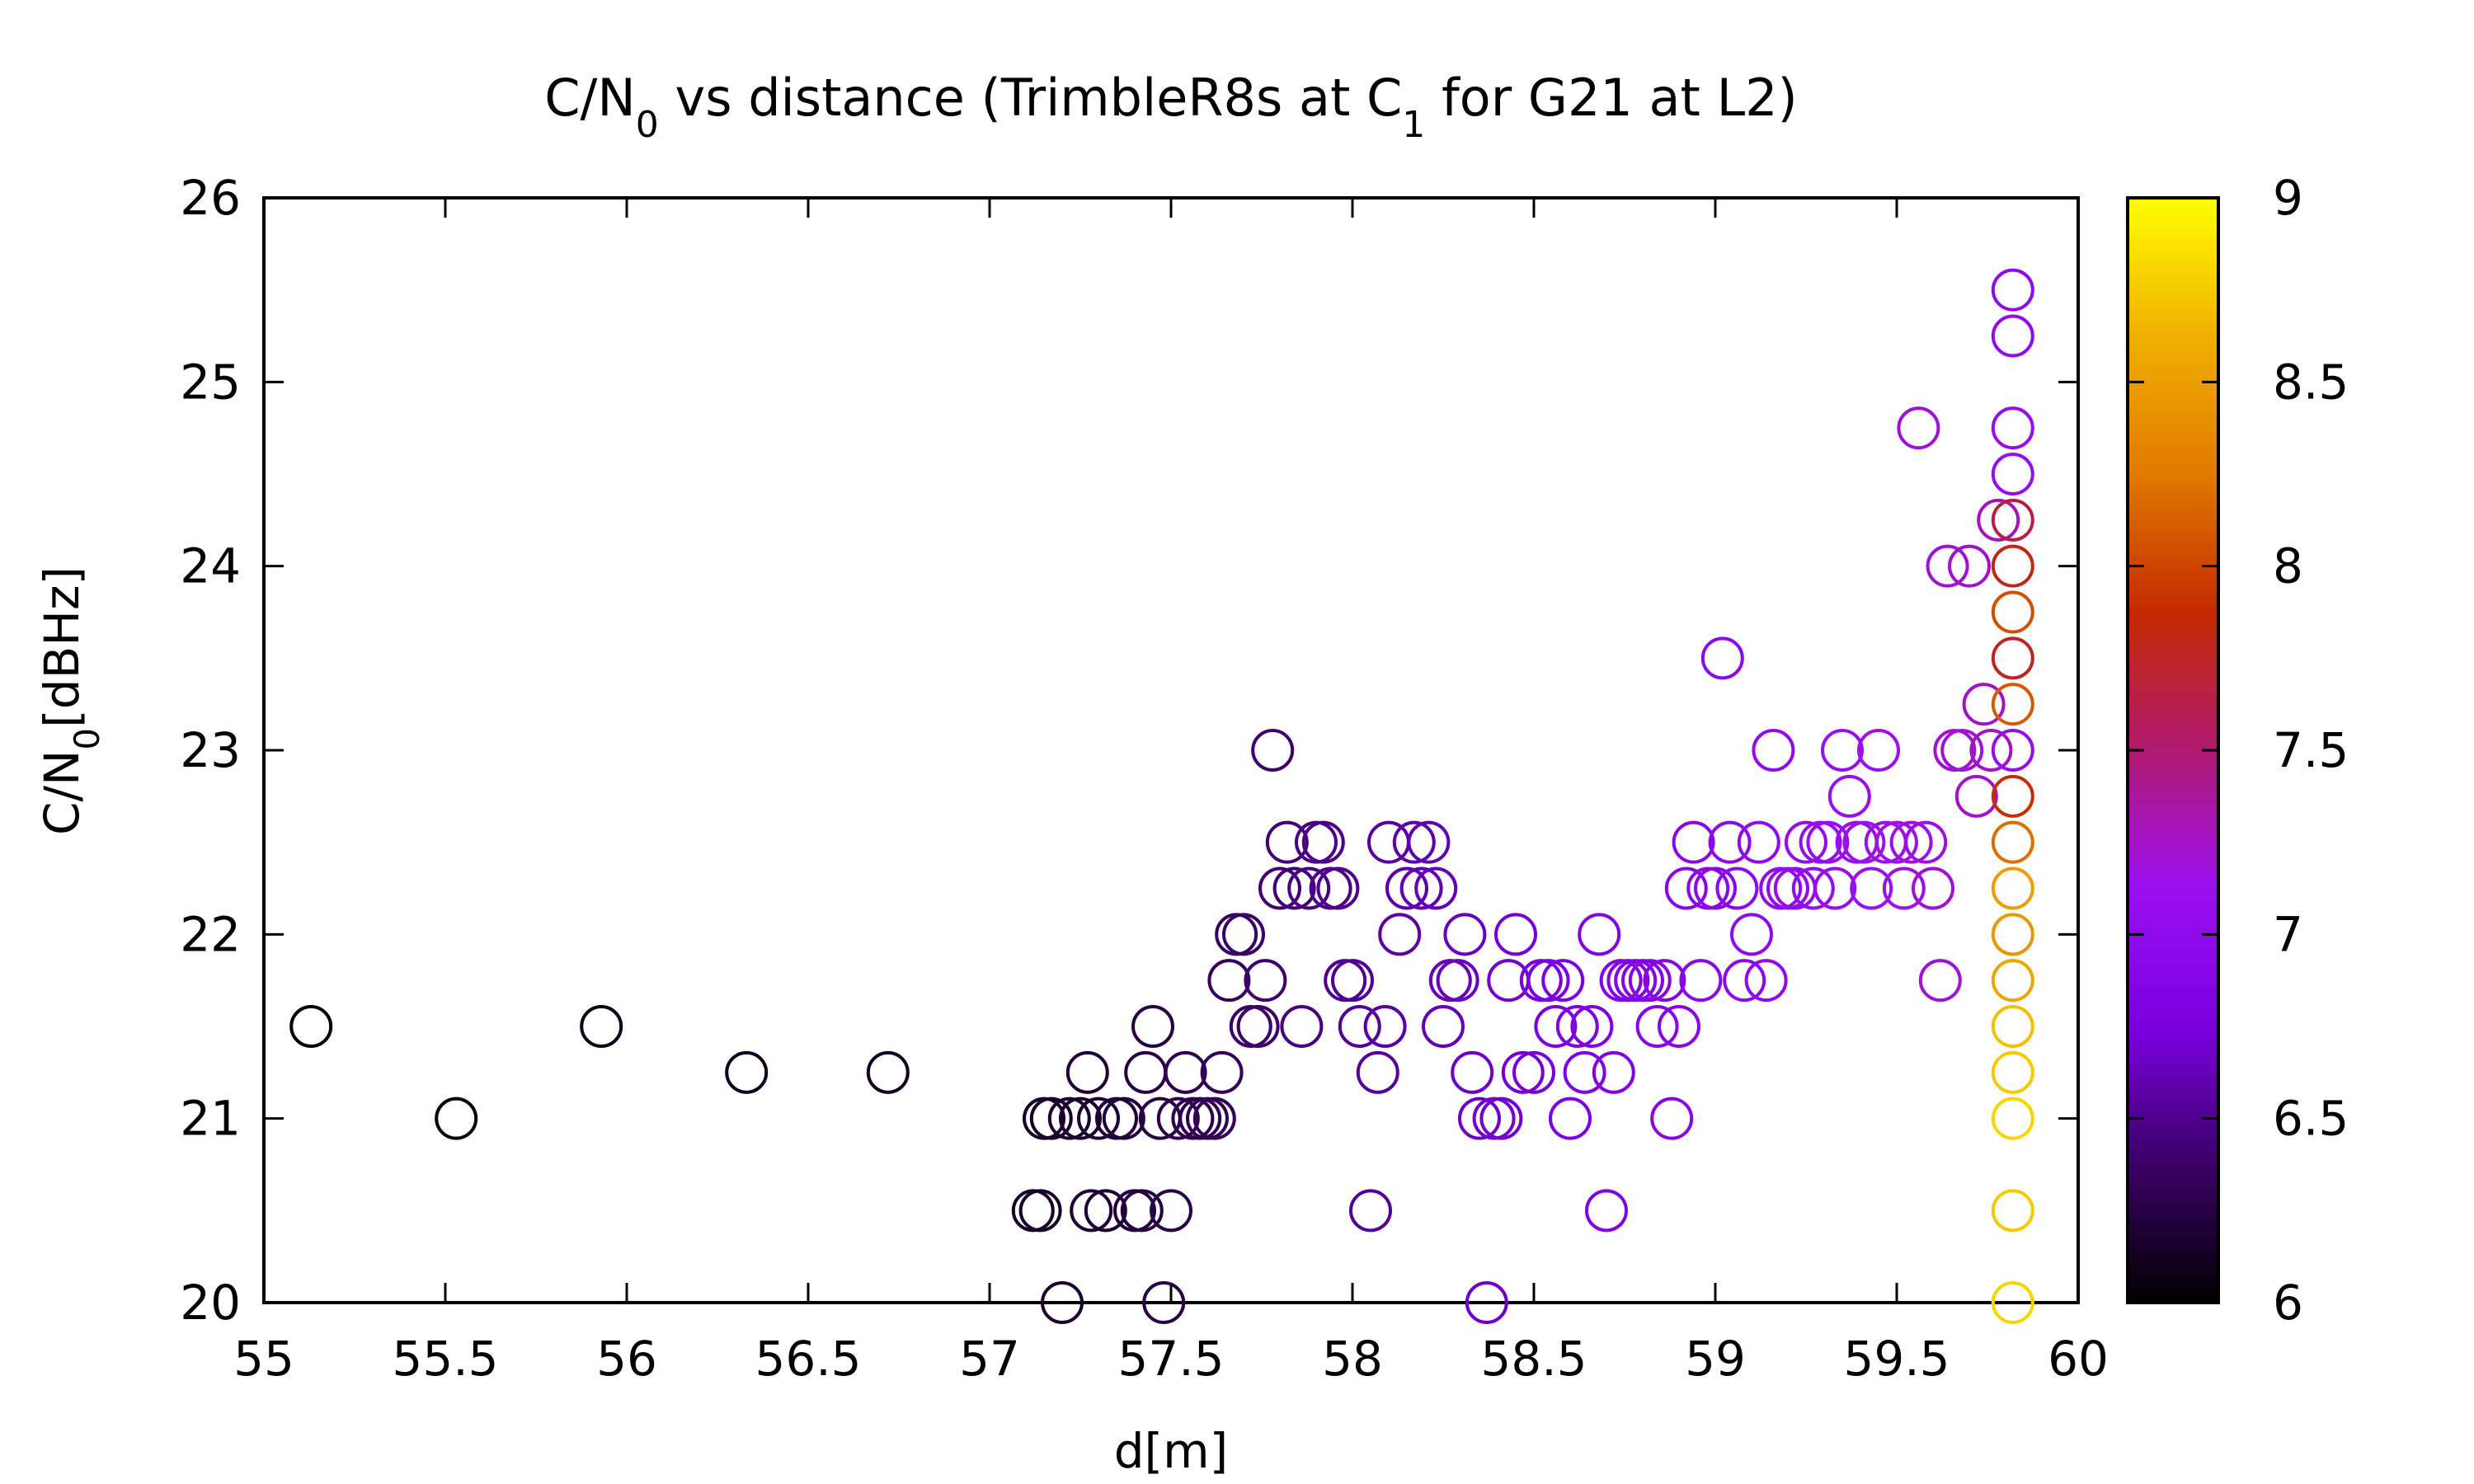 Image resolution: width=2474 pixels, height=1484 pixels. Describe the element at coordinates (2311, 750) in the screenshot. I see `colorbar-tick-label: 7.5` at that location.